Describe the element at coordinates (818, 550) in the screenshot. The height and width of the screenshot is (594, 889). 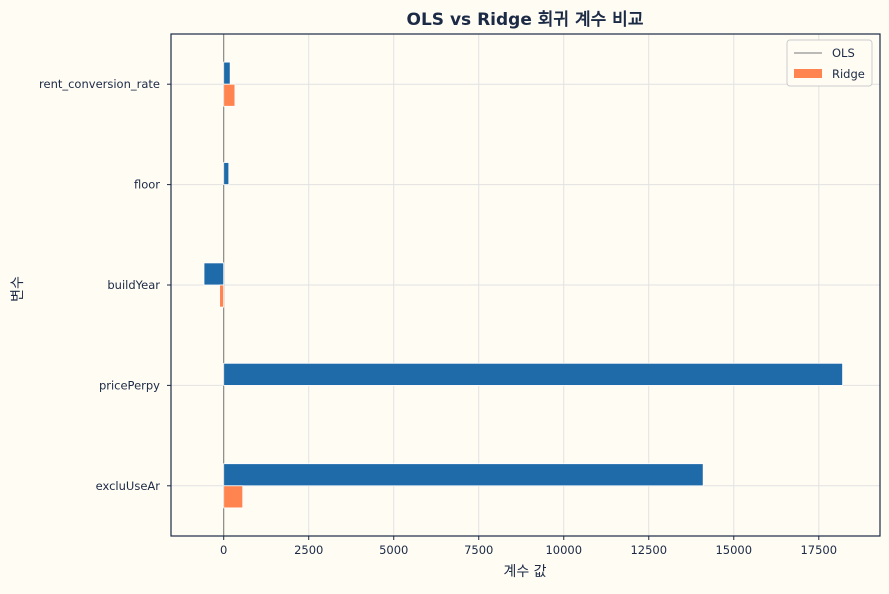
I see `x-tick-label: 17500` at that location.